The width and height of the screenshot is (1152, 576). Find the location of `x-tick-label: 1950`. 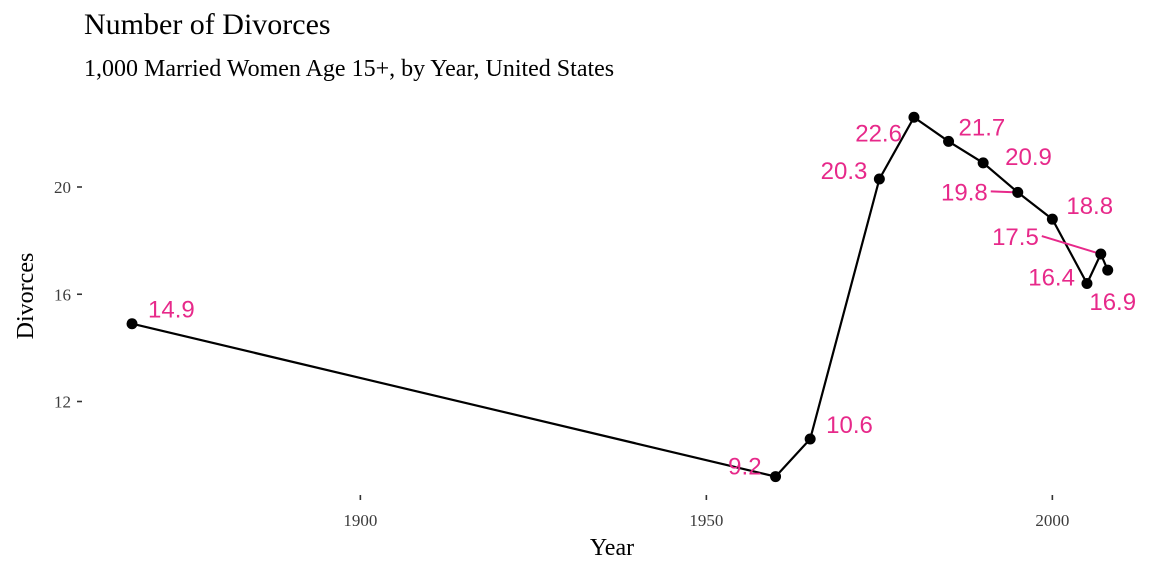

x-tick-label: 1950 is located at coordinates (706, 520).